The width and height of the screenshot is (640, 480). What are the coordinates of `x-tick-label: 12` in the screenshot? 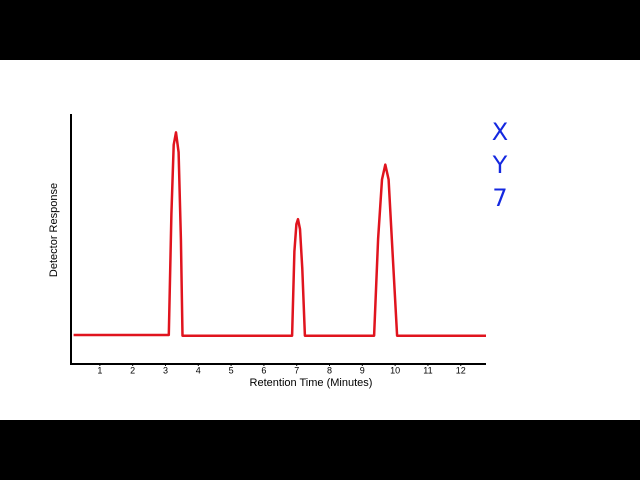 It's located at (461, 370).